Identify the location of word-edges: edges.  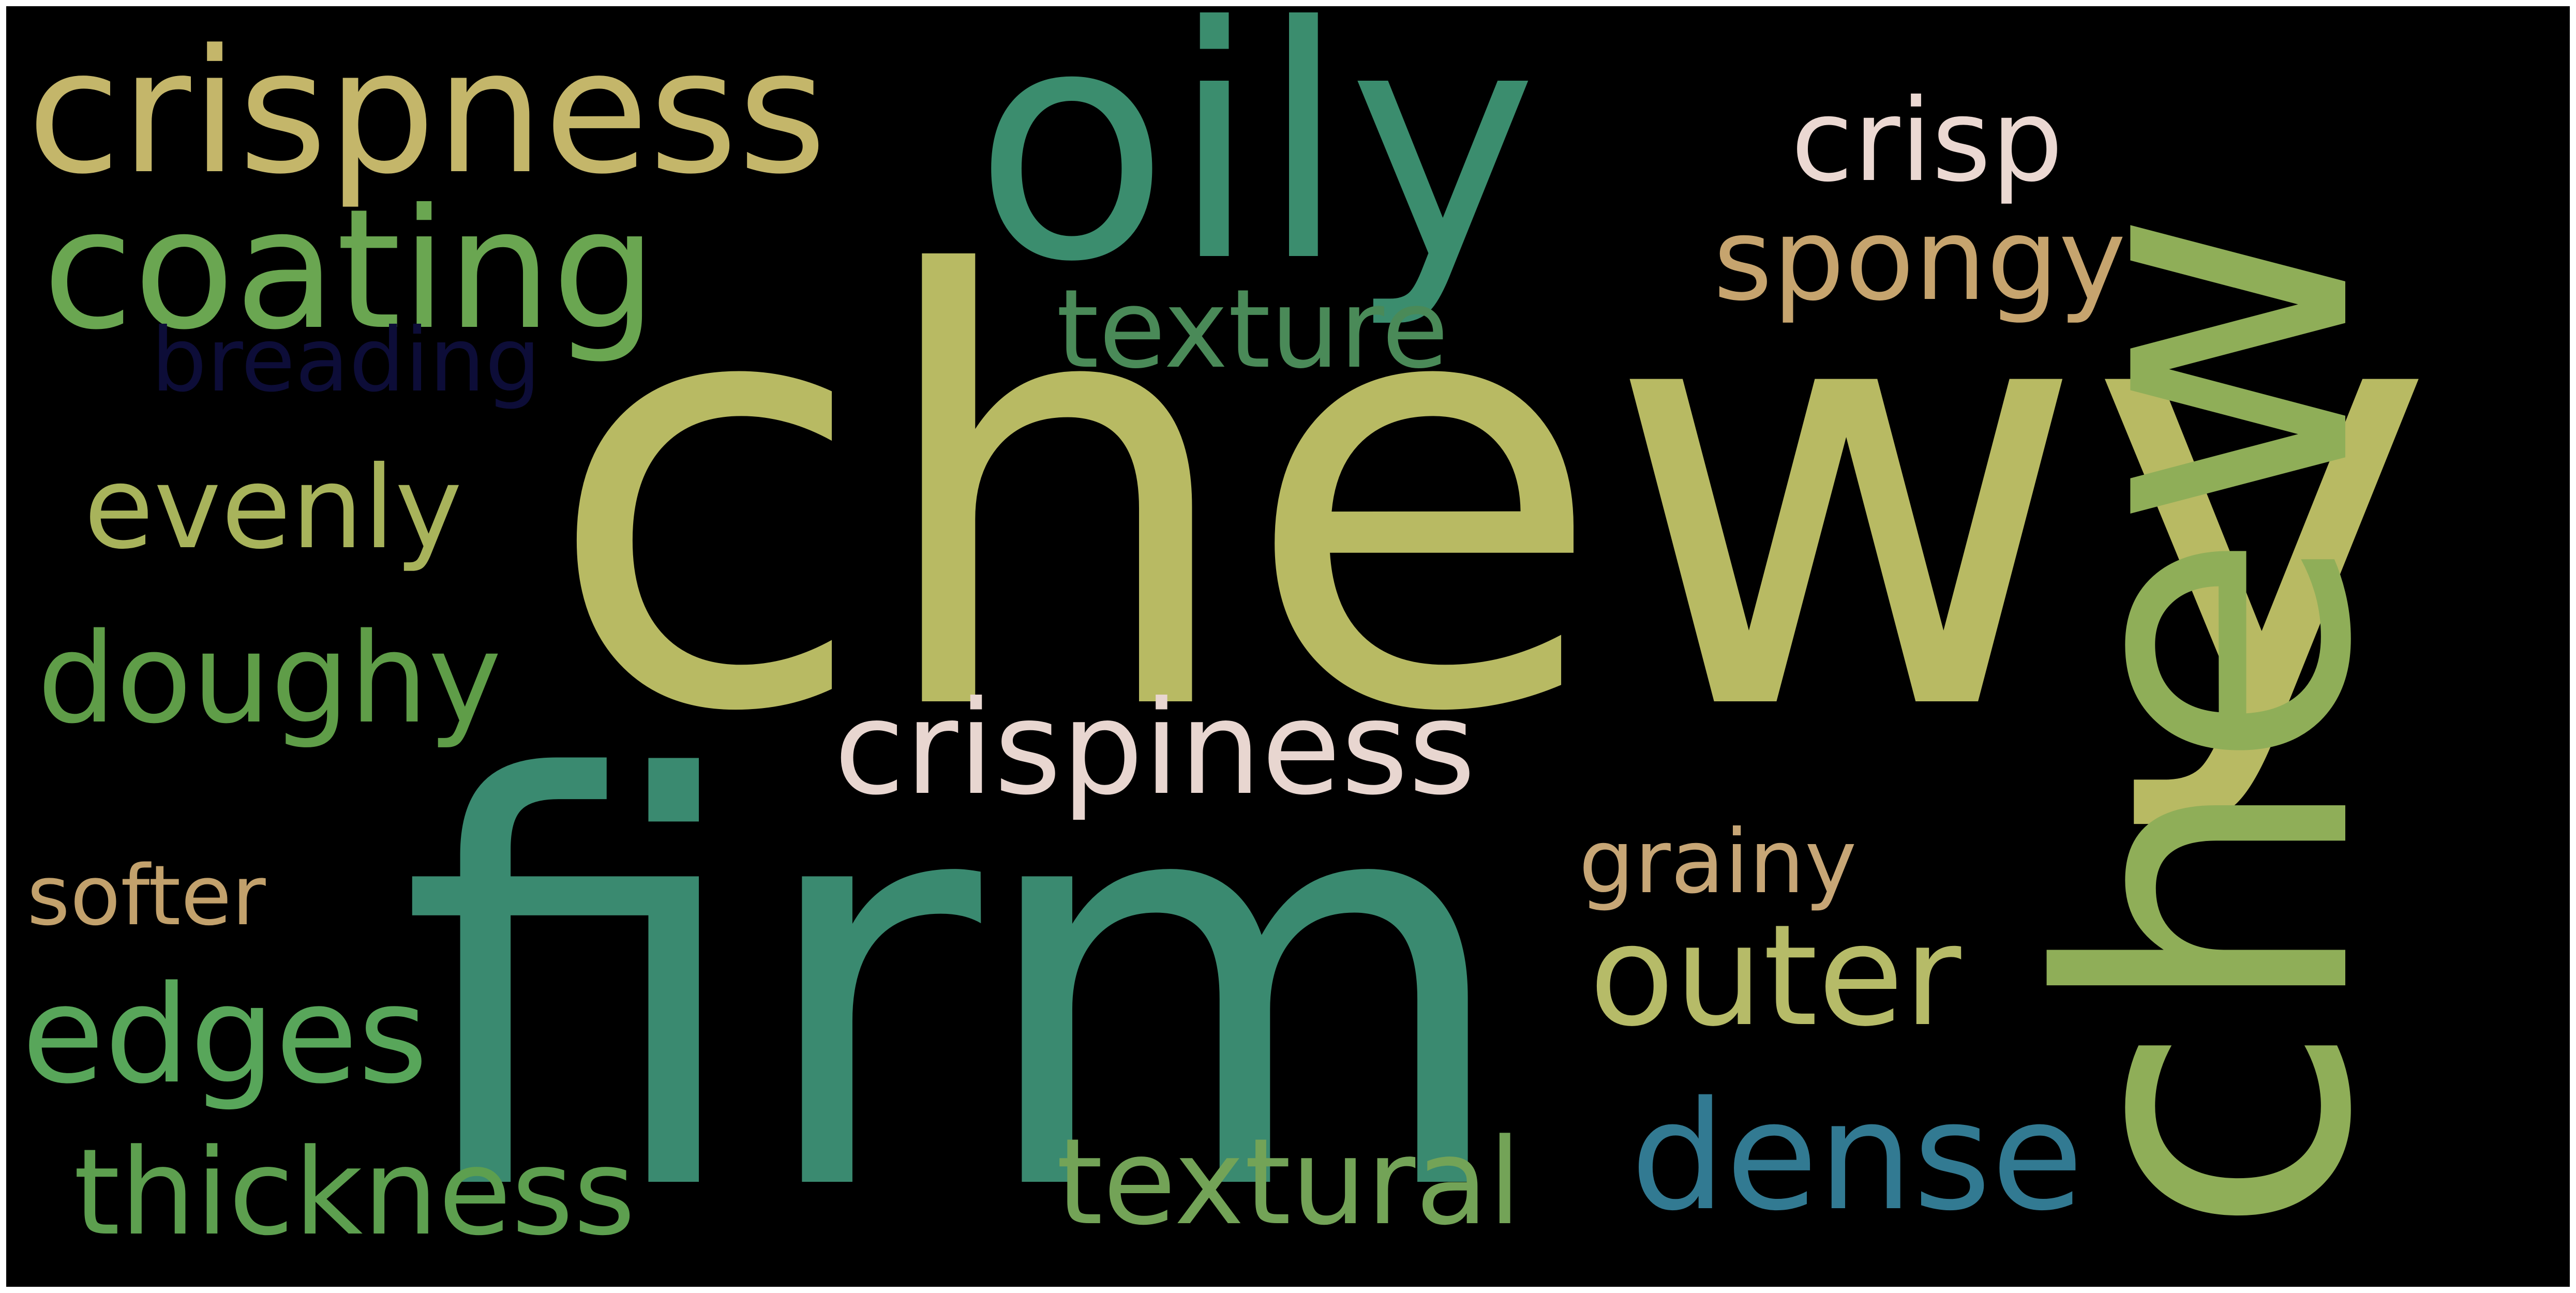
(225, 1035).